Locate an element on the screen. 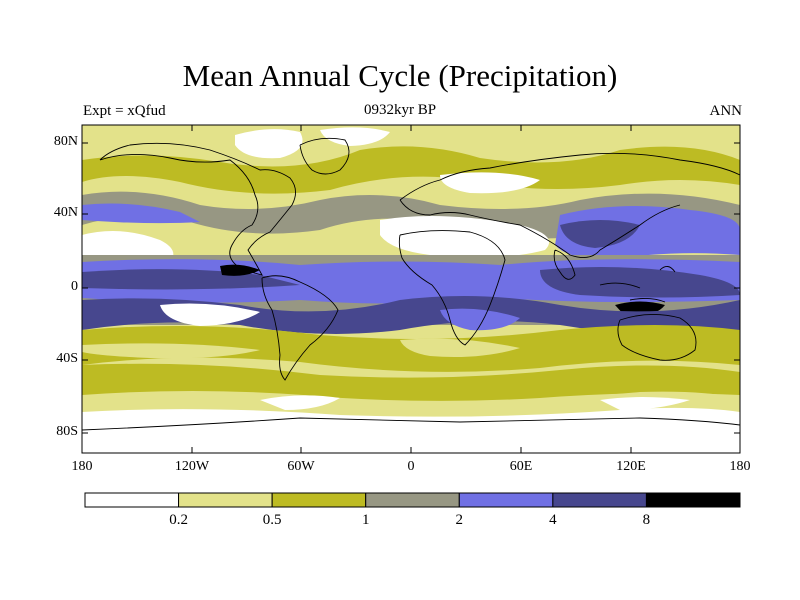 This screenshot has width=800, height=600. colorbar-label: 4 is located at coordinates (553, 520).